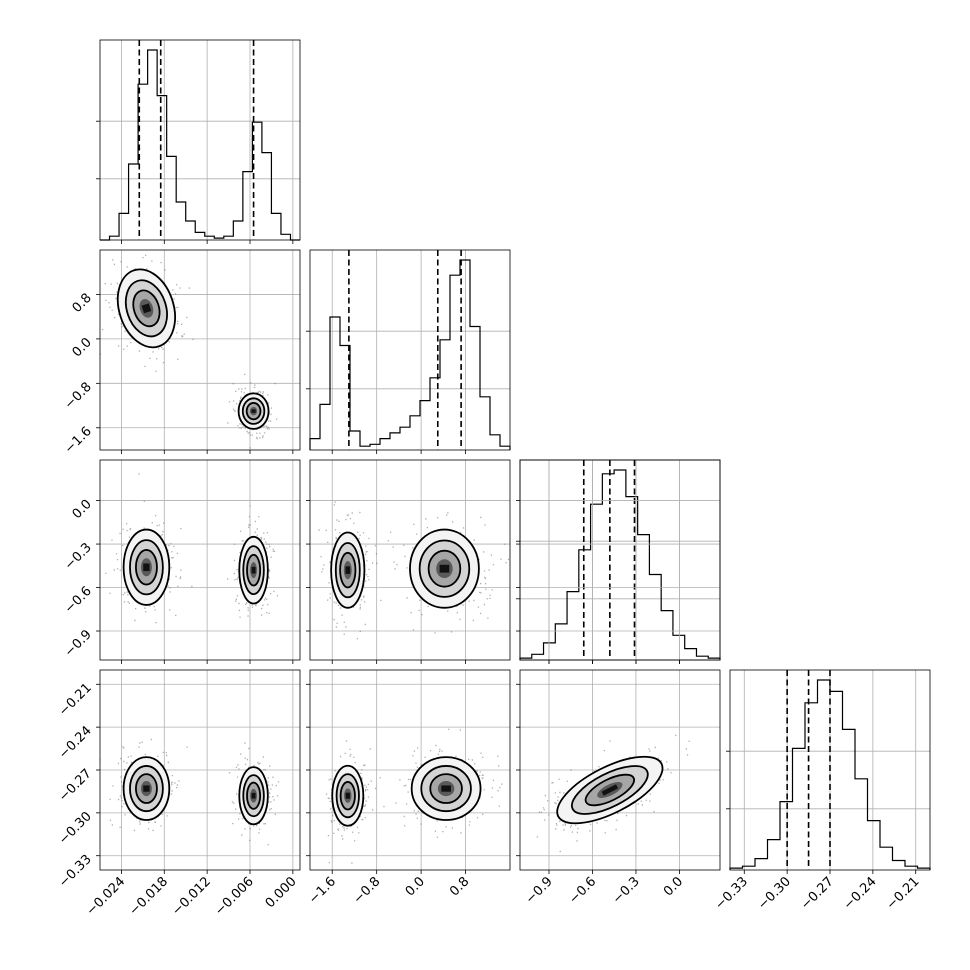 The width and height of the screenshot is (970, 970). I want to click on x-tick-label: −0.6, so click(582, 890).